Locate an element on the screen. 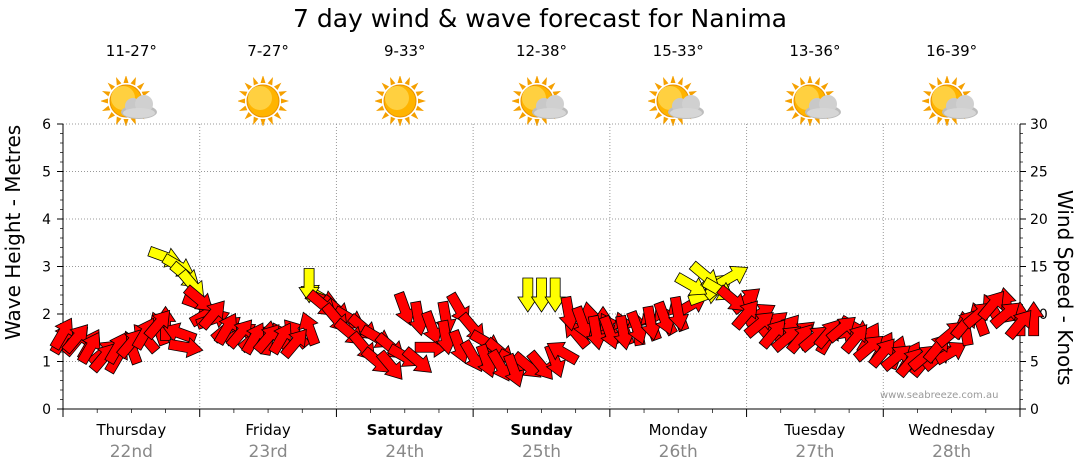  temp-range: 16-39° is located at coordinates (952, 51).